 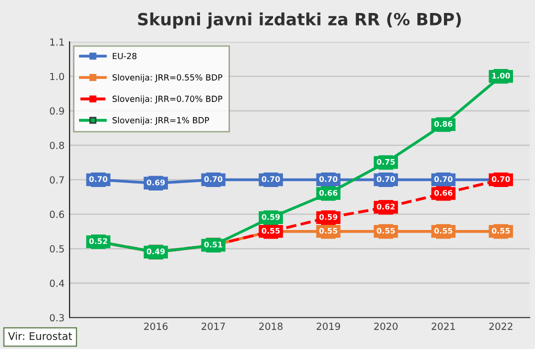 I want to click on y-tick-label: 0.6, so click(x=57, y=214).